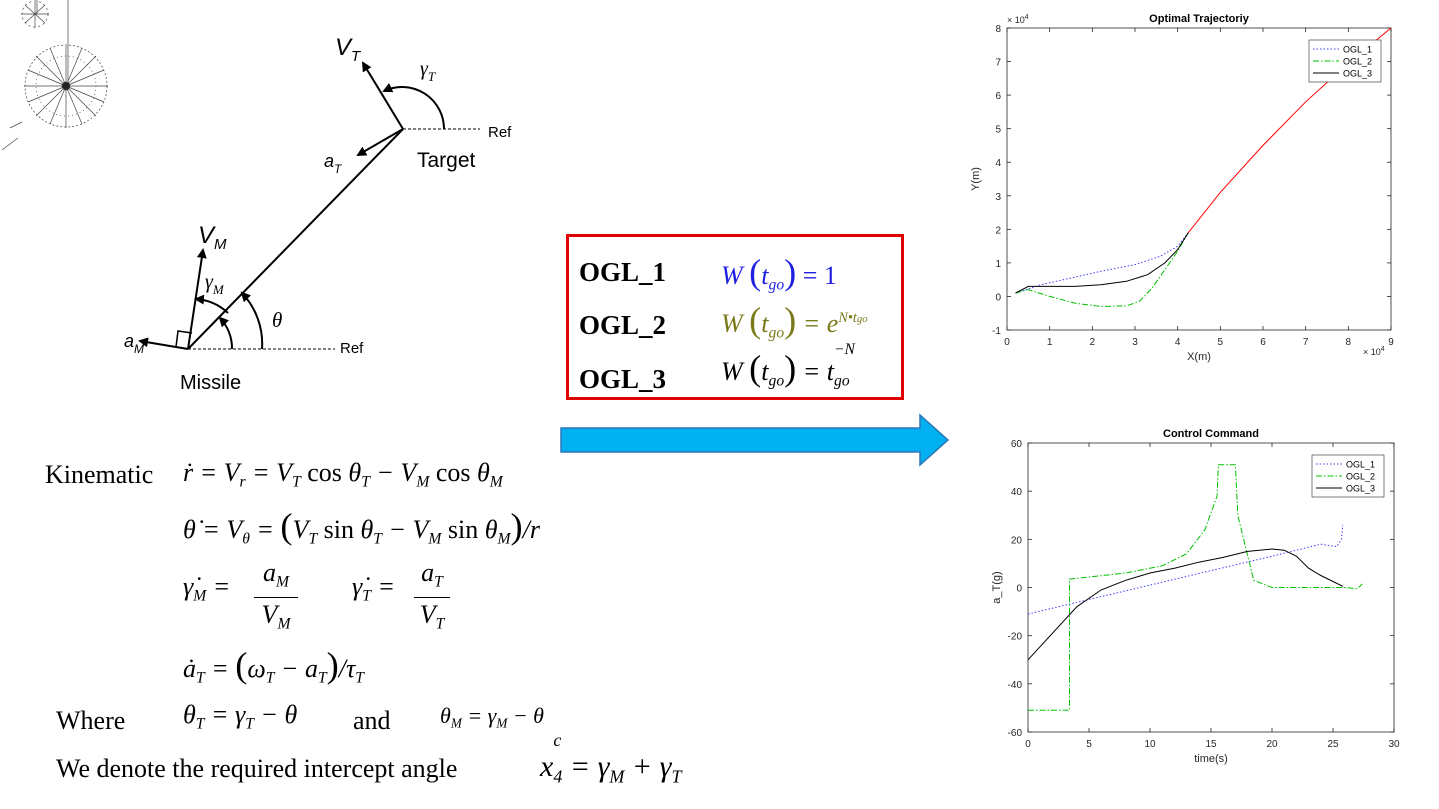  What do you see at coordinates (623, 379) in the screenshot?
I see `ogl-3-name: OGL_3` at bounding box center [623, 379].